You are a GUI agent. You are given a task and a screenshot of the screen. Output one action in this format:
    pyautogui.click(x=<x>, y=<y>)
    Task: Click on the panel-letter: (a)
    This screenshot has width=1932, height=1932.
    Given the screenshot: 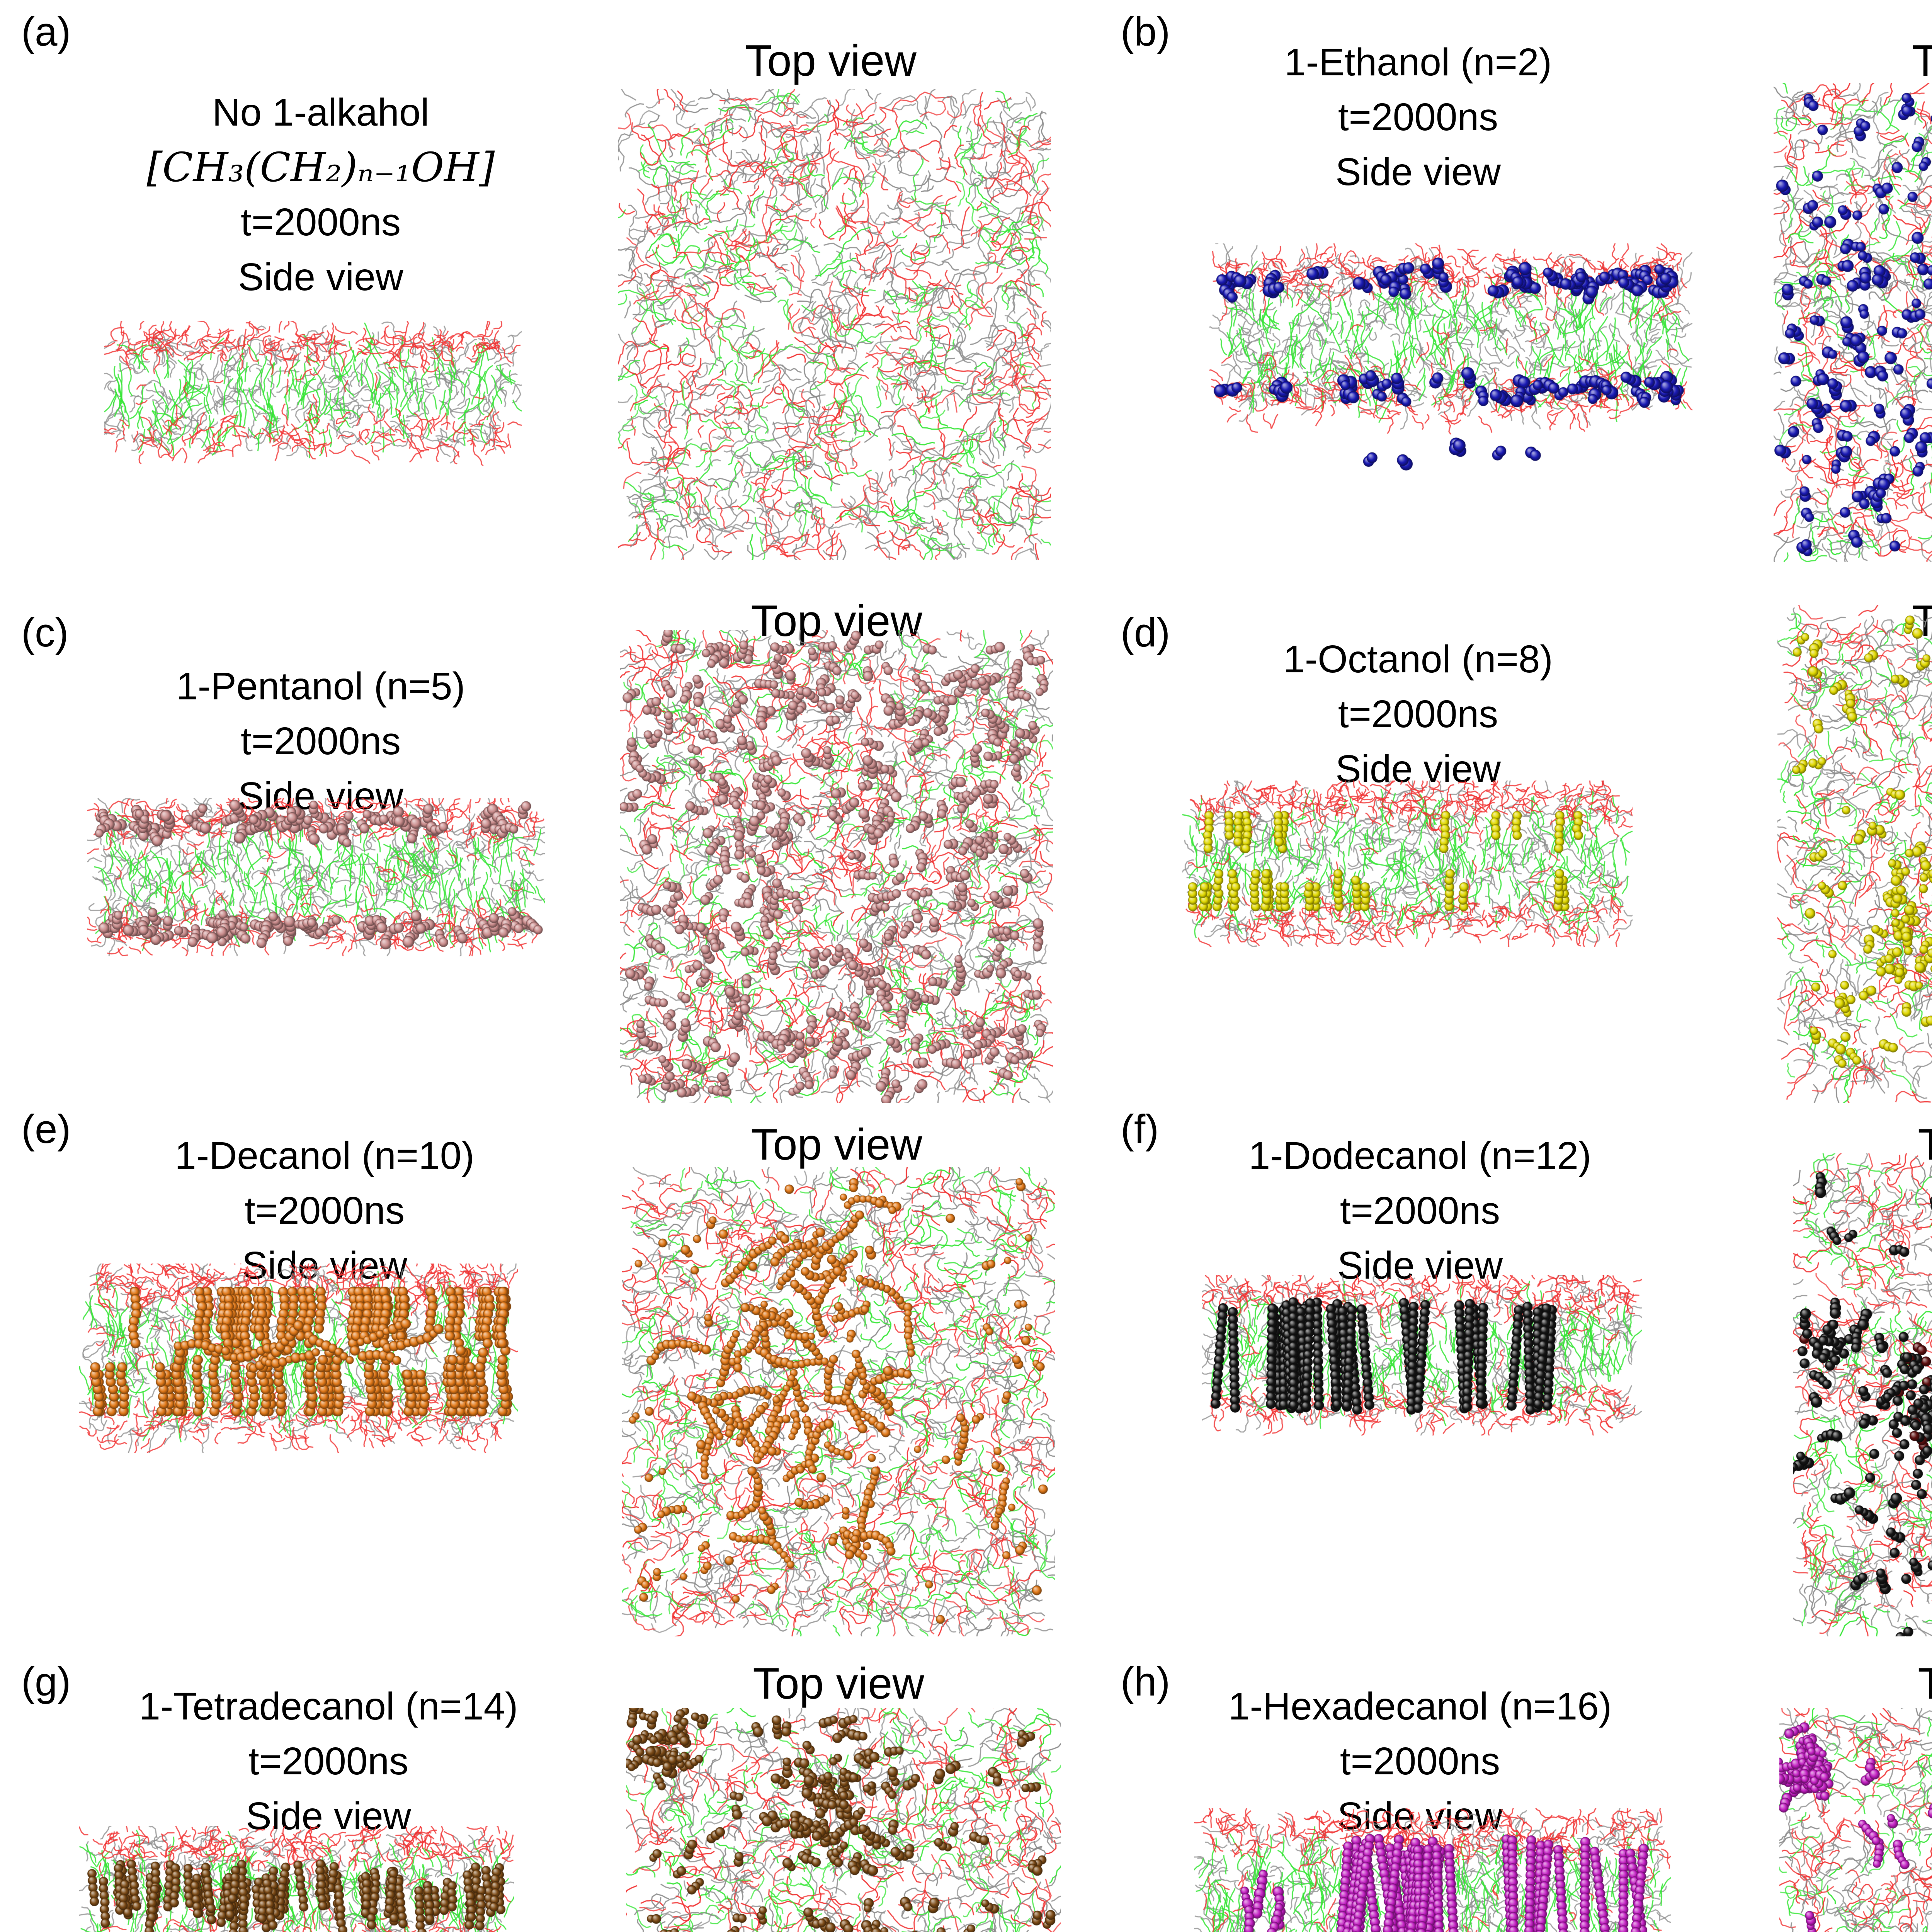 What is the action you would take?
    pyautogui.click(x=46, y=31)
    